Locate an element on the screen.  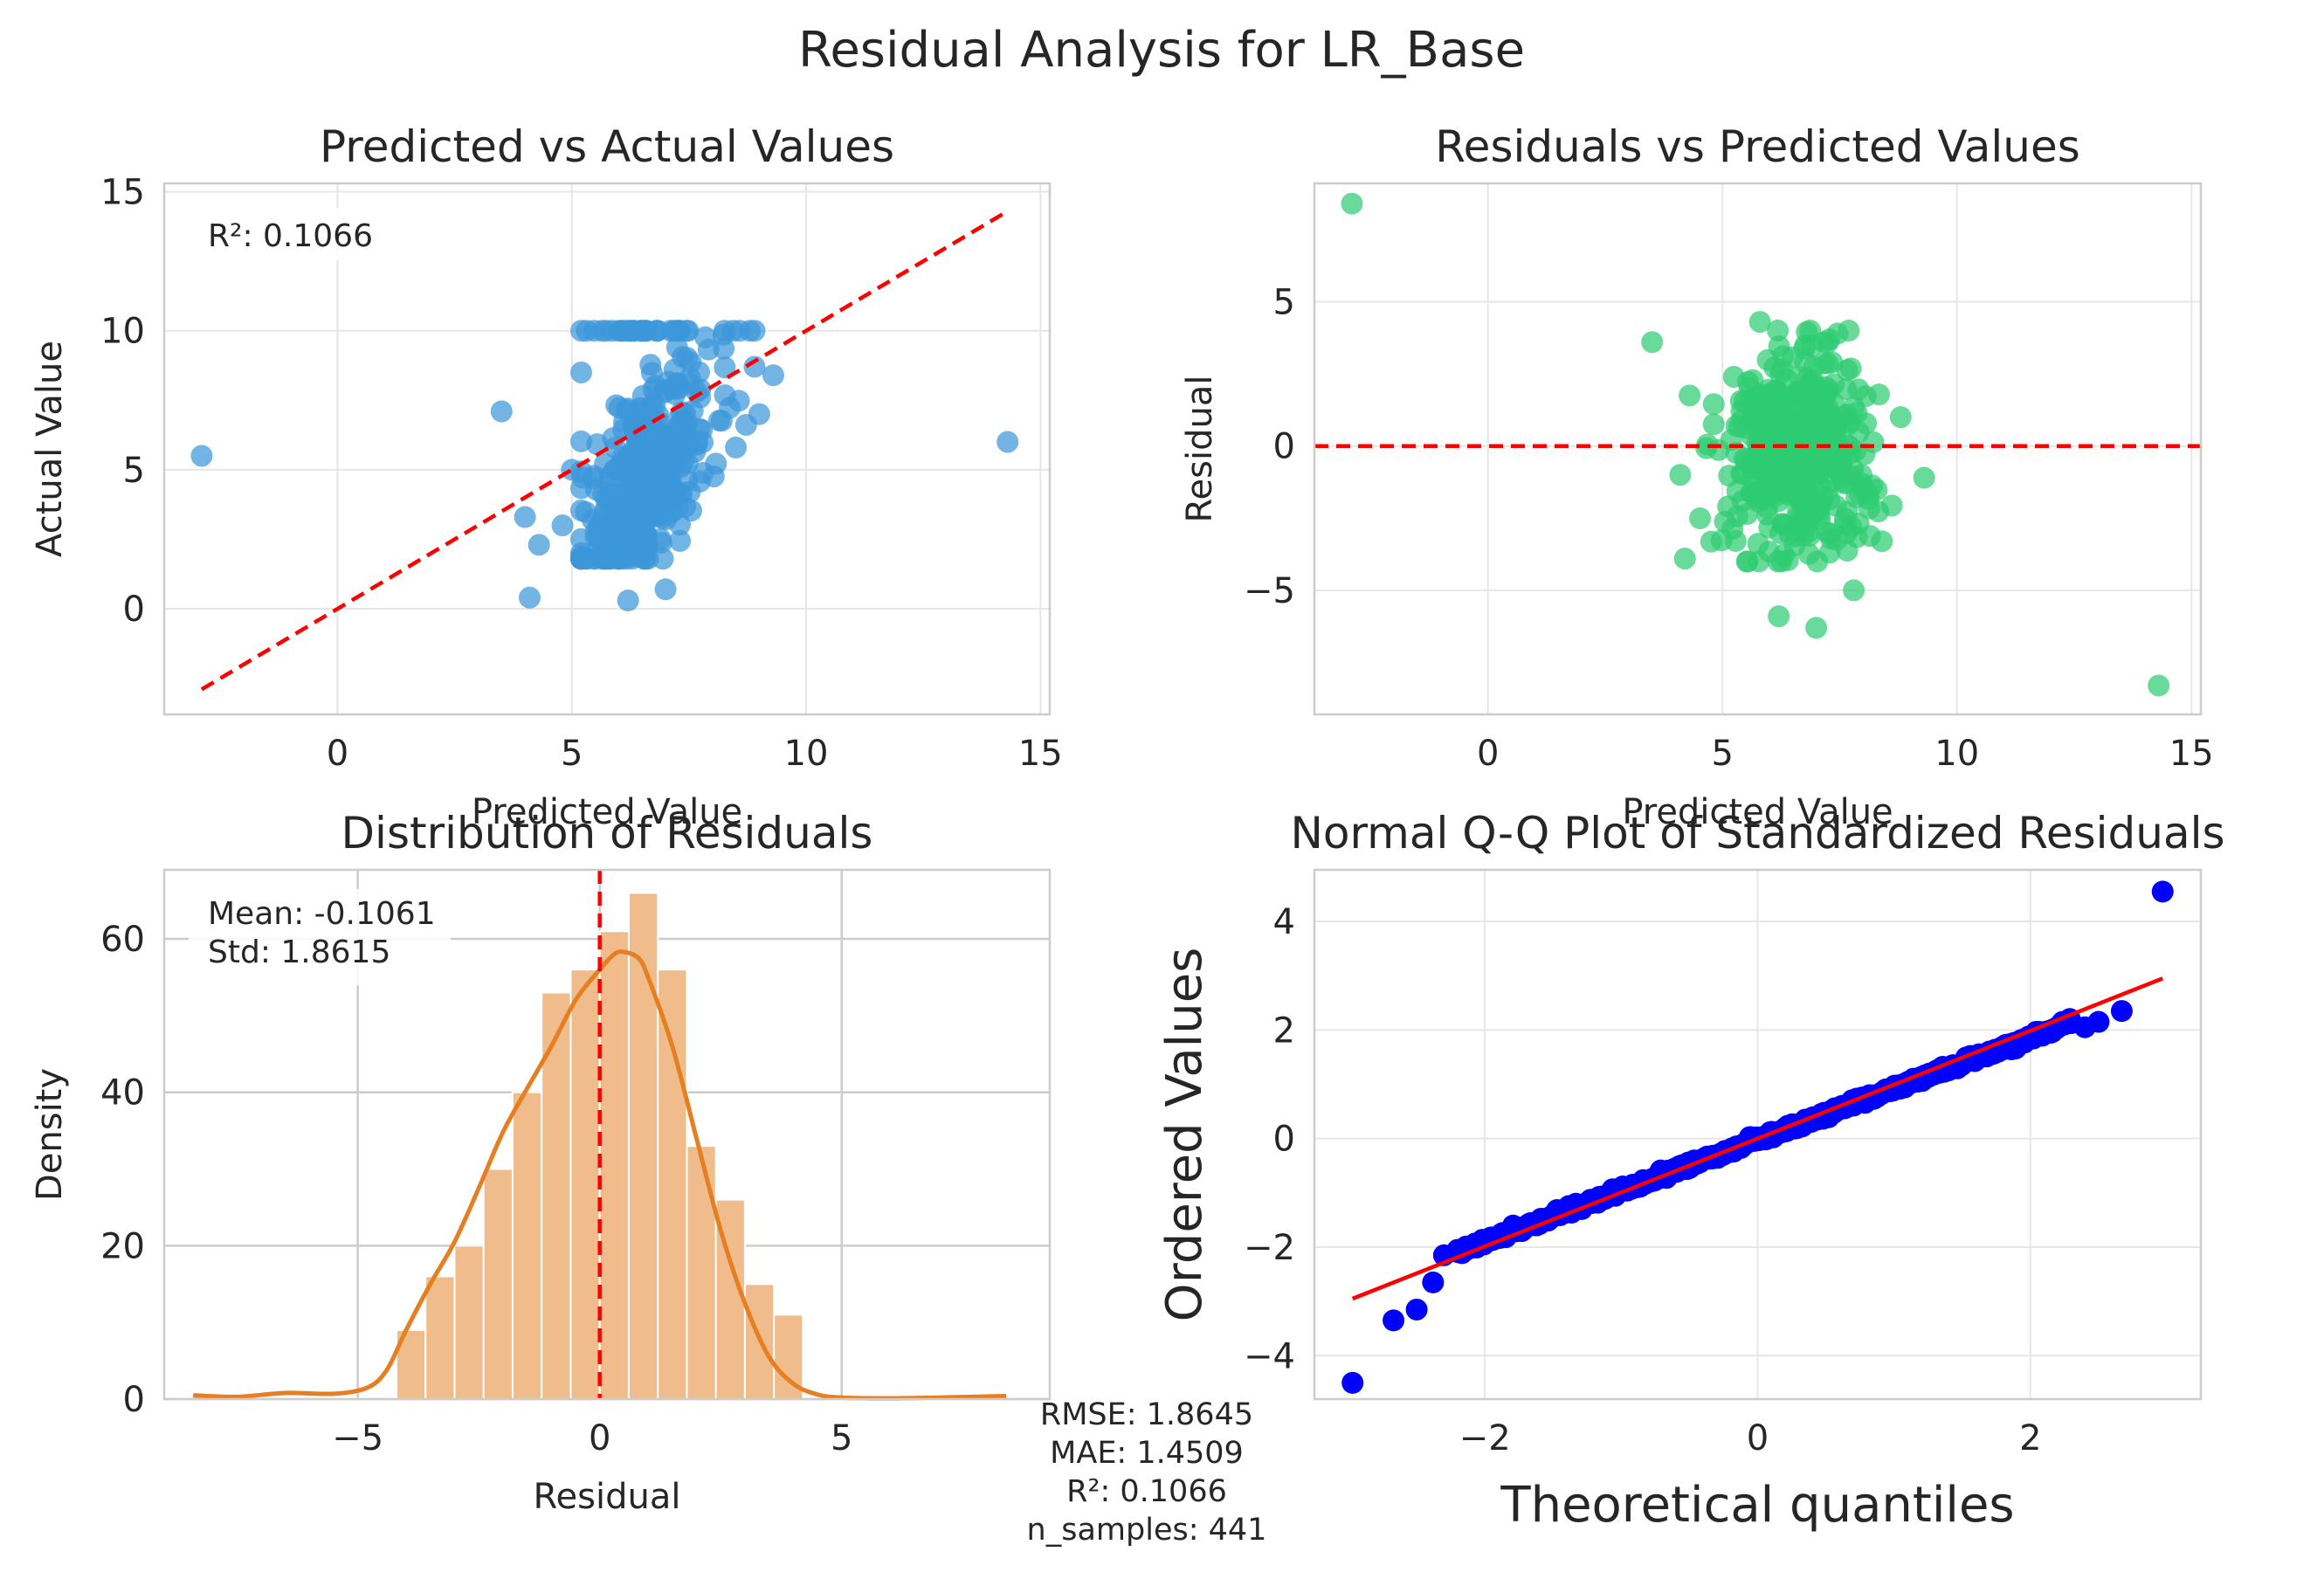
panel-title: Distribution of Residuals is located at coordinates (607, 833).